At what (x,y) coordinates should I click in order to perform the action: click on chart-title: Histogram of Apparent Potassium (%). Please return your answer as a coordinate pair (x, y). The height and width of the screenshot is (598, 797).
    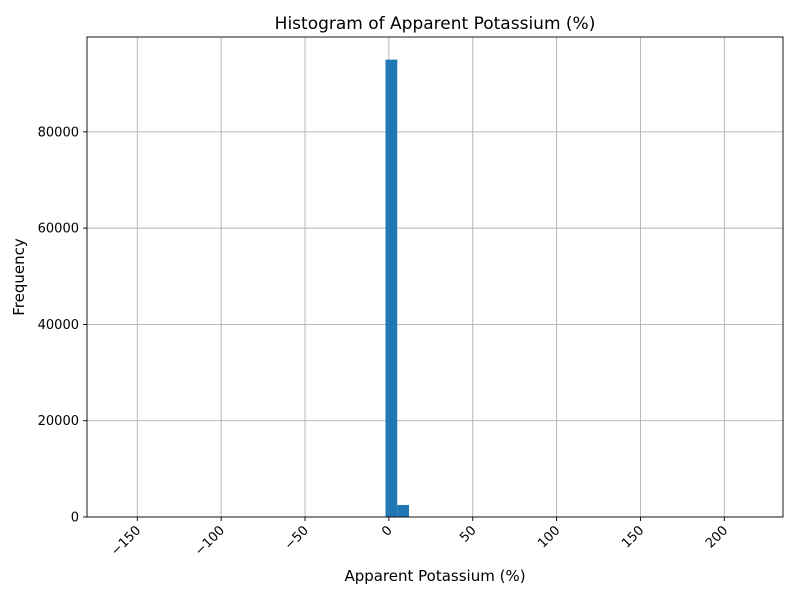
    Looking at the image, I should click on (435, 24).